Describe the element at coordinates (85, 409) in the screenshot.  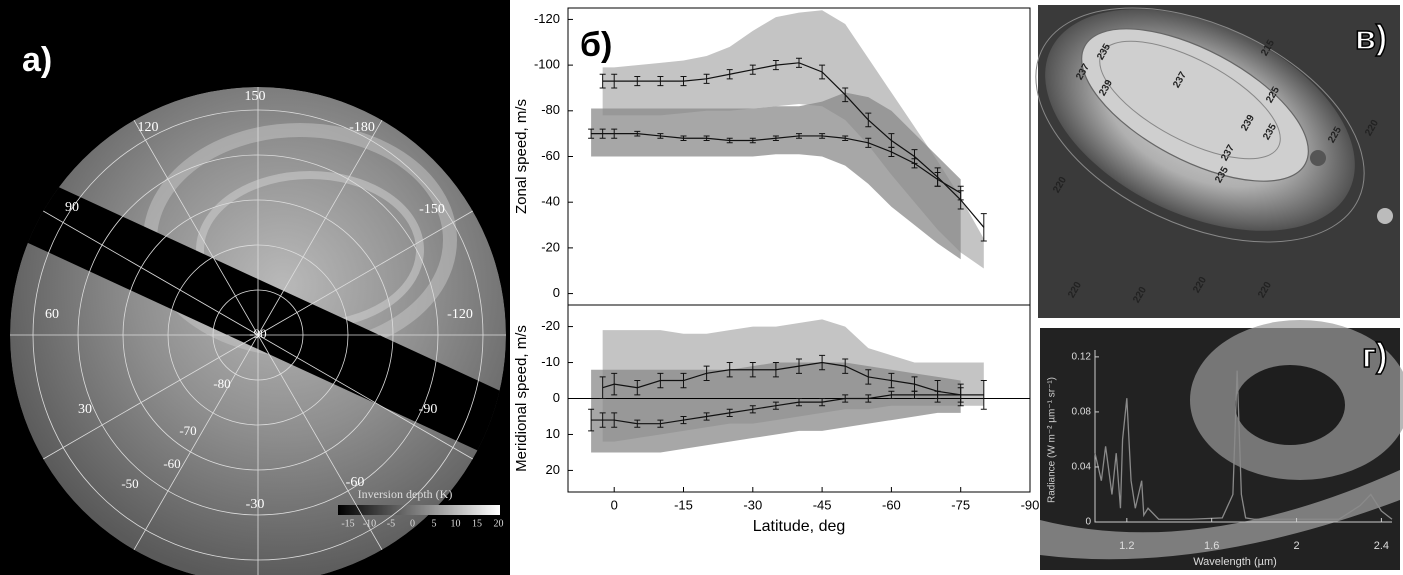
I see `longitude-label: 30` at that location.